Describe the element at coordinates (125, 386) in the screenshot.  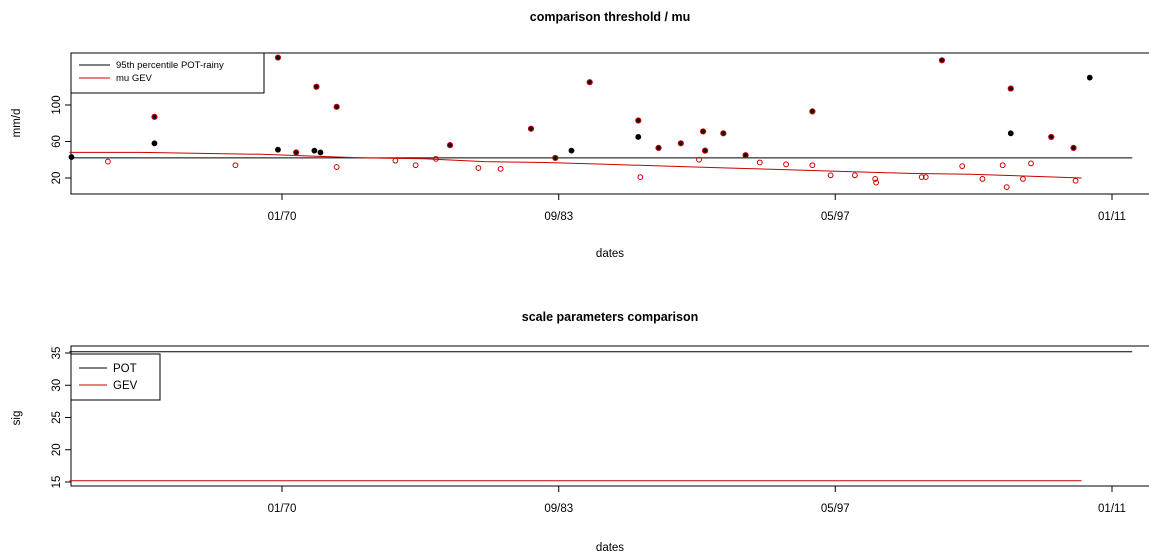
I see `chart2-legend-label-gev: GEV` at that location.